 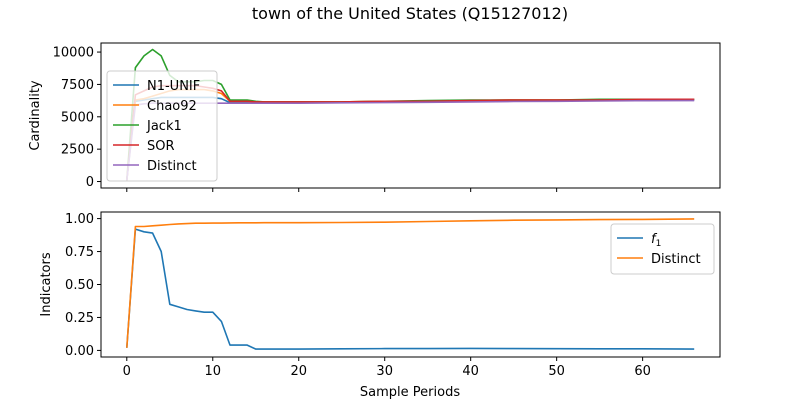 What do you see at coordinates (77, 117) in the screenshot?
I see `y-tick-label: 5000` at bounding box center [77, 117].